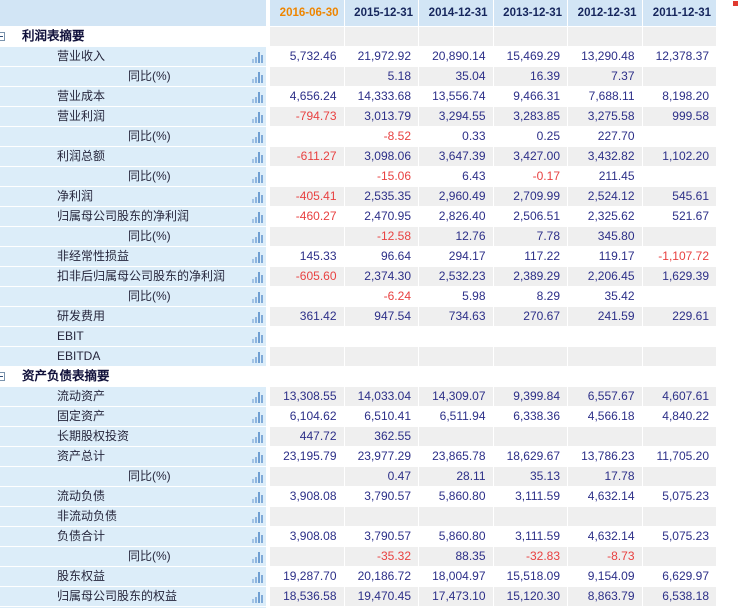 Image resolution: width=741 pixels, height=608 pixels. What do you see at coordinates (456, 13) in the screenshot?
I see `column-header-2014-12-31: 2014-12-31` at bounding box center [456, 13].